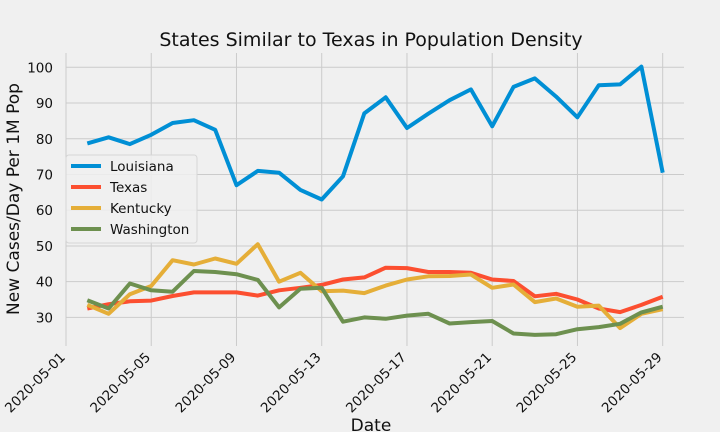  Describe the element at coordinates (44, 211) in the screenshot. I see `y-tick-label: 60` at that location.